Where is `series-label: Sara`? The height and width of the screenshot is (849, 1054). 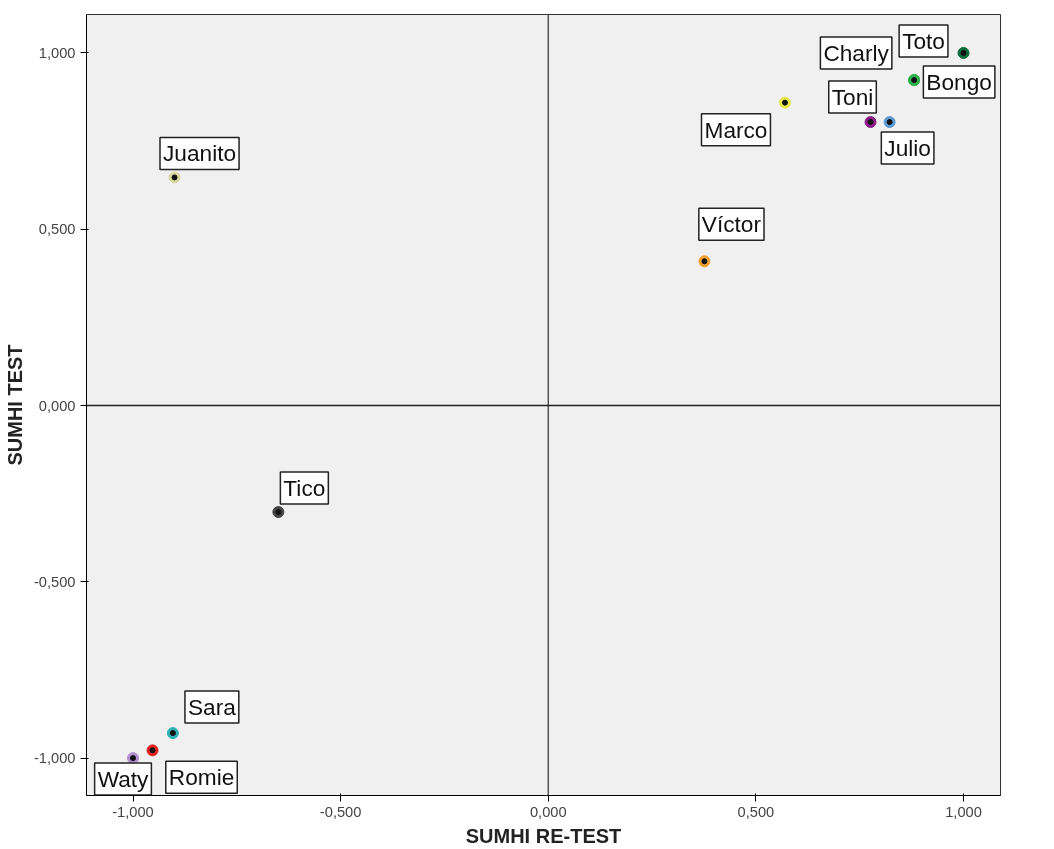 series-label: Sara is located at coordinates (212, 707).